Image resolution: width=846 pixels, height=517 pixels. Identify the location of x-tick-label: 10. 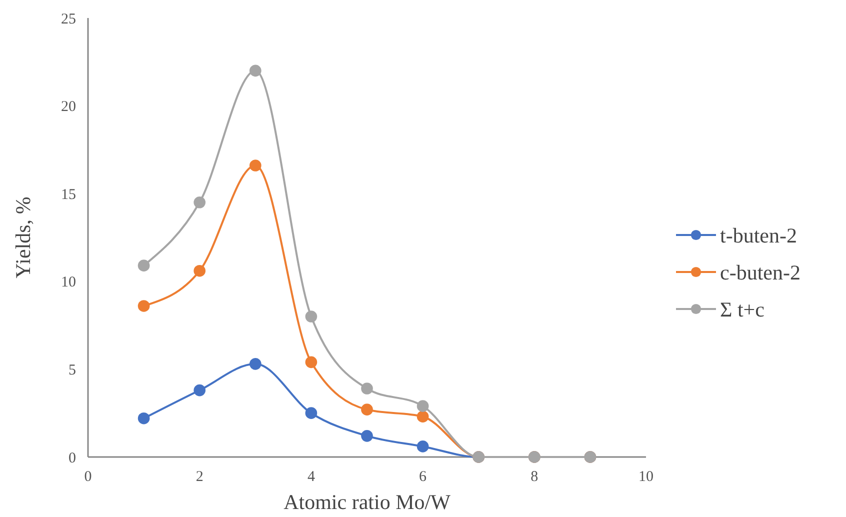
(646, 477).